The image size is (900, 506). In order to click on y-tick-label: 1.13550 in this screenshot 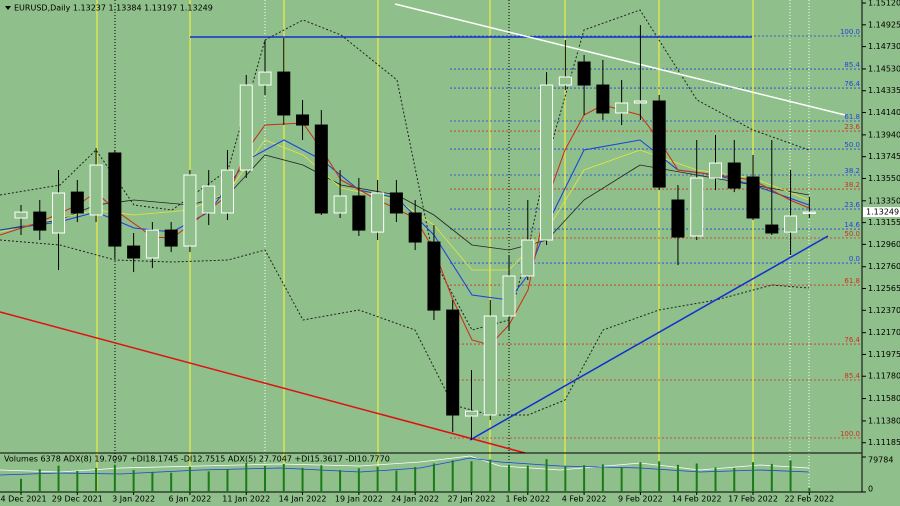, I will do `click(884, 178)`.